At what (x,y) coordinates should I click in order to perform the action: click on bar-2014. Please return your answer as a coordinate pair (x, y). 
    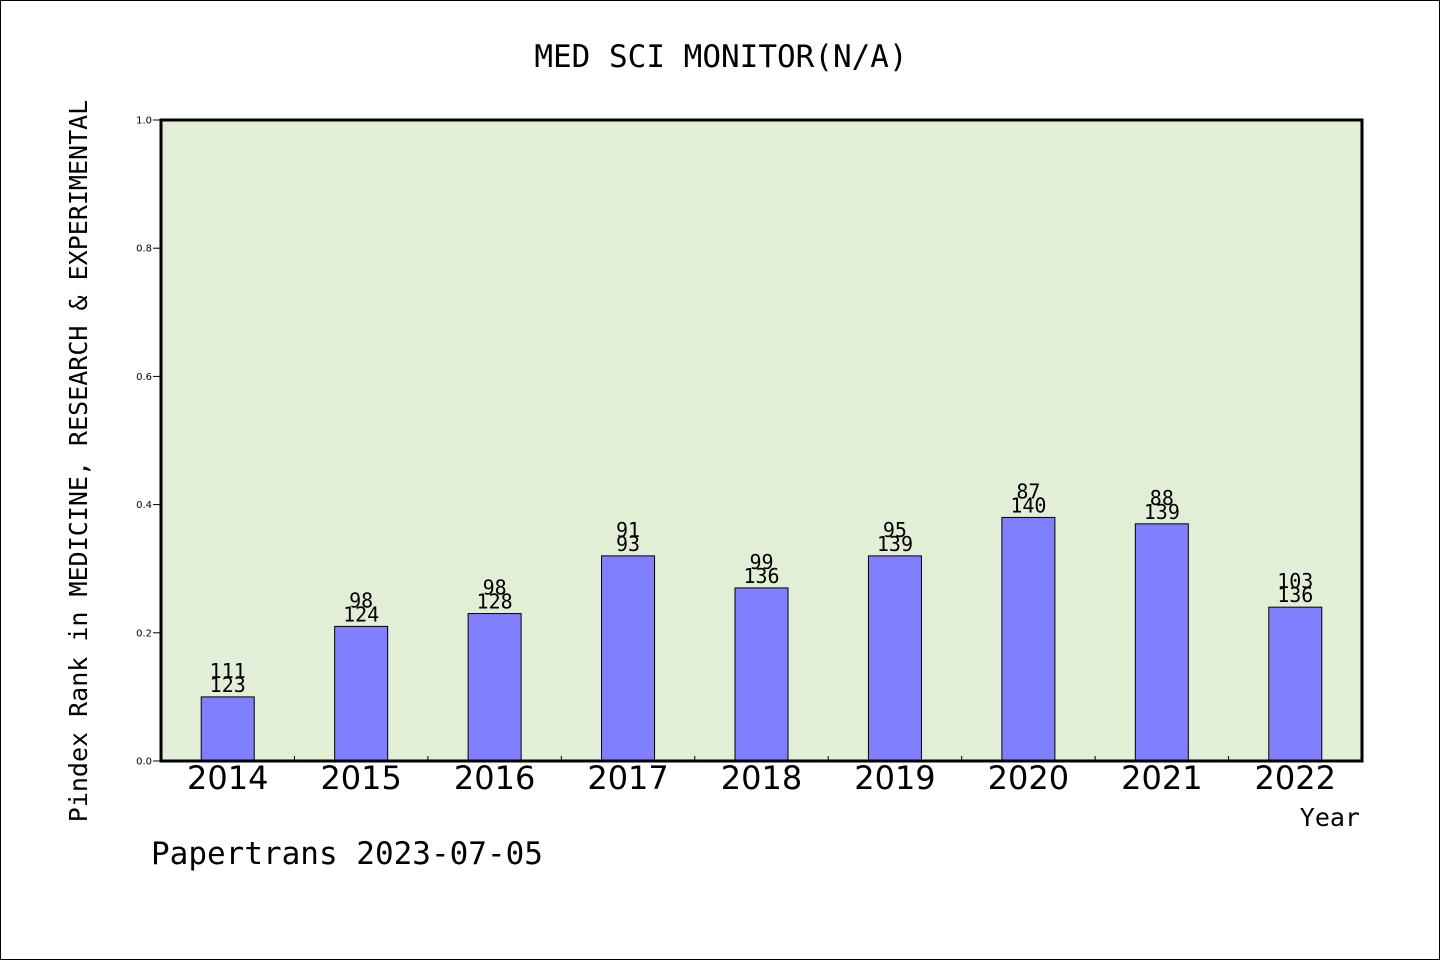
    Looking at the image, I should click on (227, 729).